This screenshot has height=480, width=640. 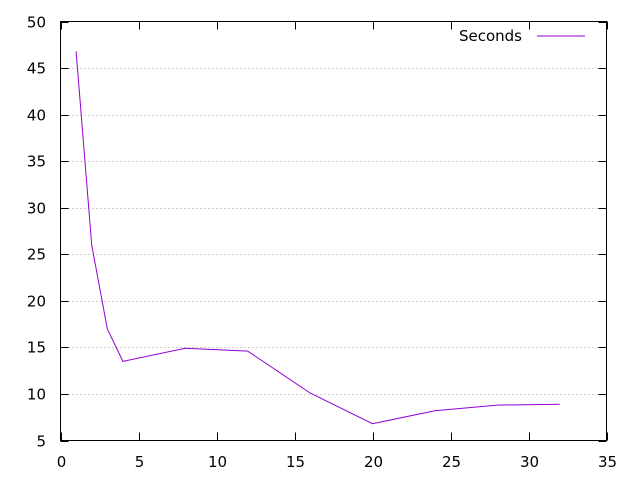 What do you see at coordinates (36, 302) in the screenshot?
I see `y-tick-label: 20` at bounding box center [36, 302].